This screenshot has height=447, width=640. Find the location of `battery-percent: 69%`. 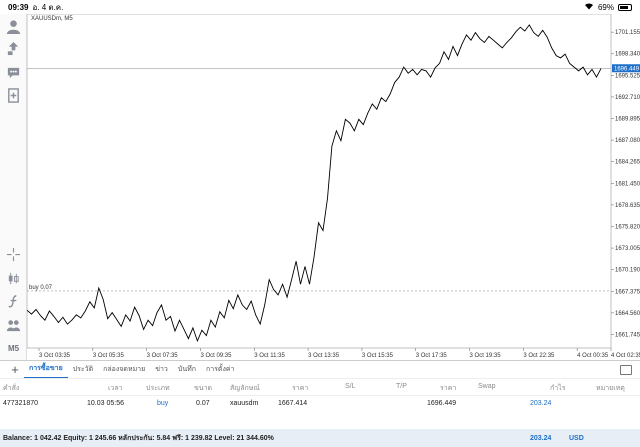

battery-percent: 69% is located at coordinates (605, 7).